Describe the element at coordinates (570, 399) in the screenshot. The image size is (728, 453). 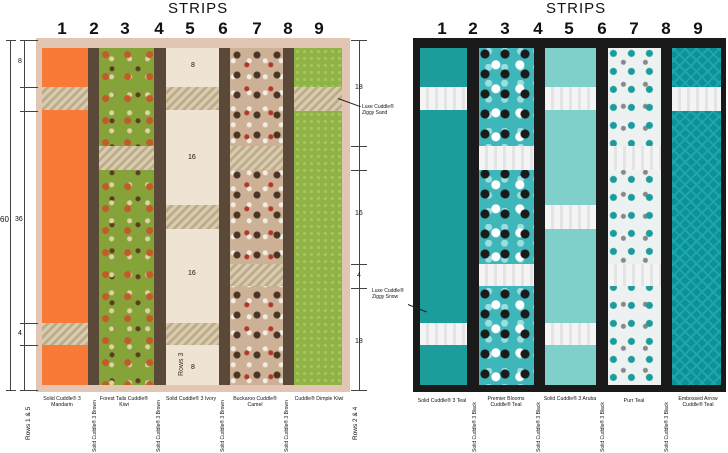
I see `label-strip-5: Solid Cuddle® 3 Aruba` at that location.